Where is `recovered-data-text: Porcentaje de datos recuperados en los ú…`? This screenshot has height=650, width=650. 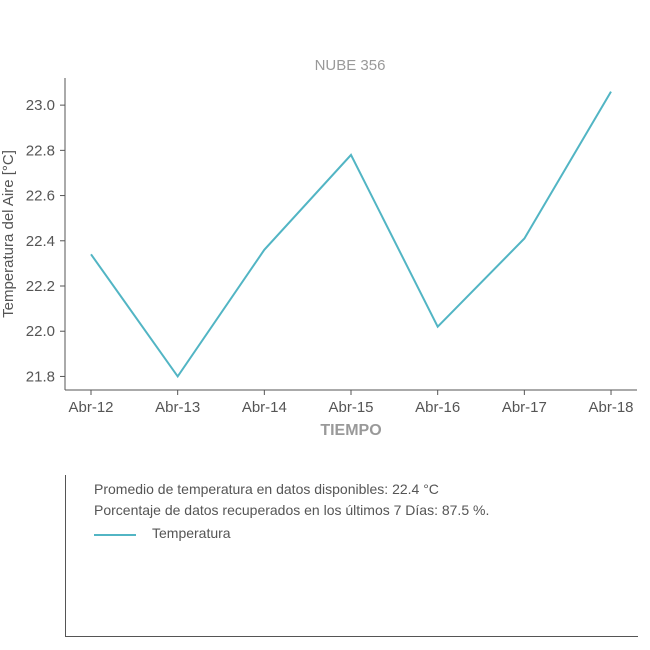 recovered-data-text: Porcentaje de datos recuperados en los ú… is located at coordinates (292, 510).